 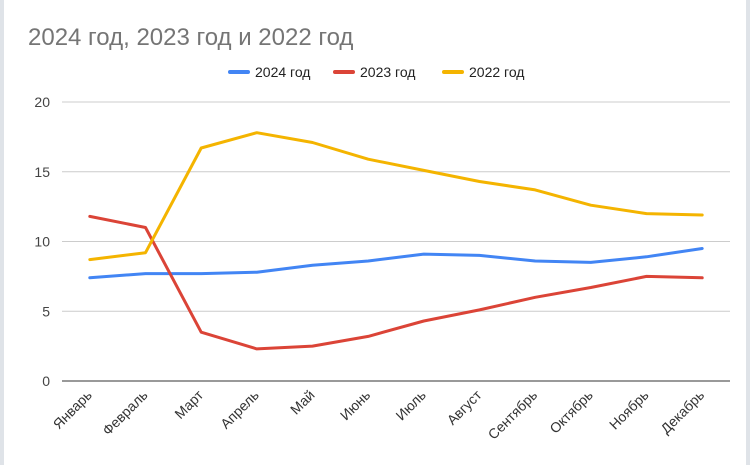 What do you see at coordinates (188, 403) in the screenshot?
I see `x-tick-label: Март` at bounding box center [188, 403].